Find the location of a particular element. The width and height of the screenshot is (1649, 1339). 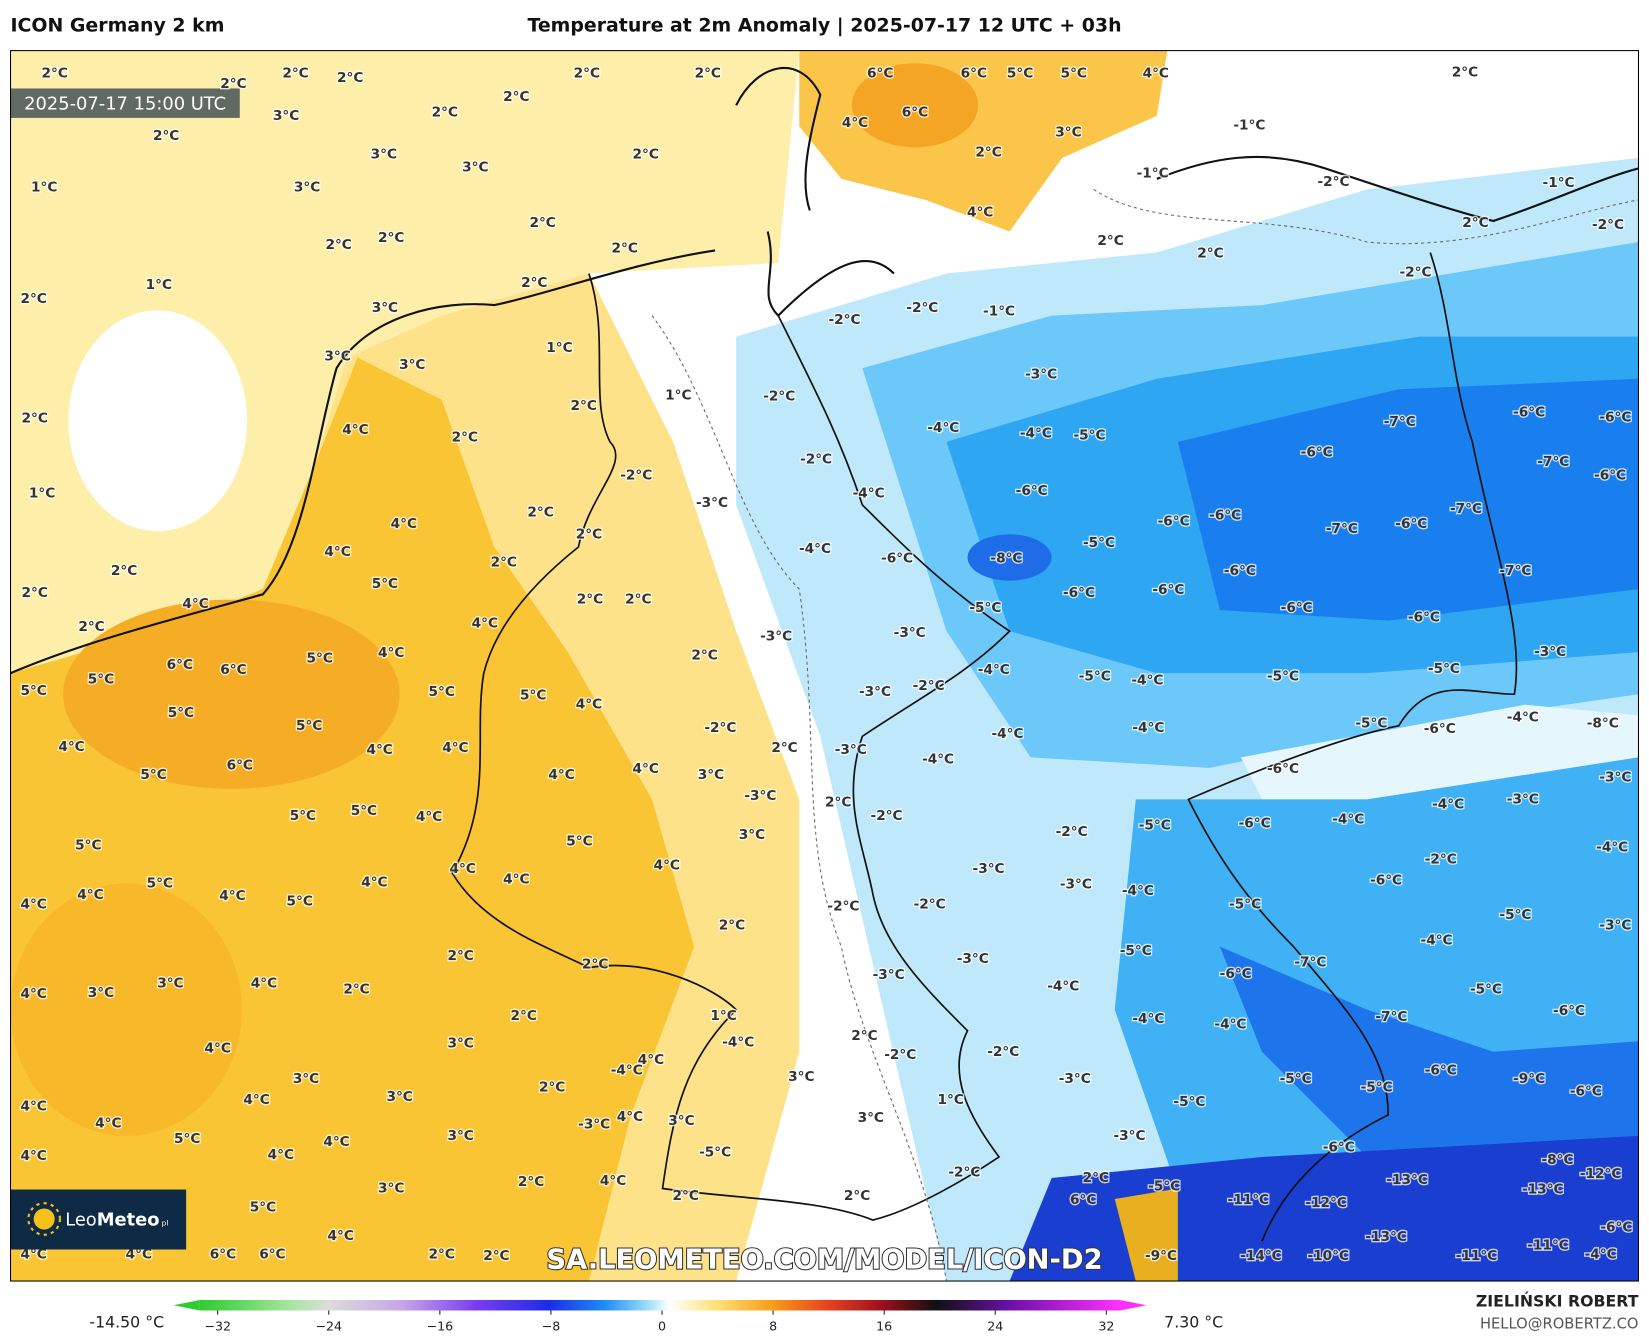

field-alpine-ridge is located at coordinates (1146, 1235).